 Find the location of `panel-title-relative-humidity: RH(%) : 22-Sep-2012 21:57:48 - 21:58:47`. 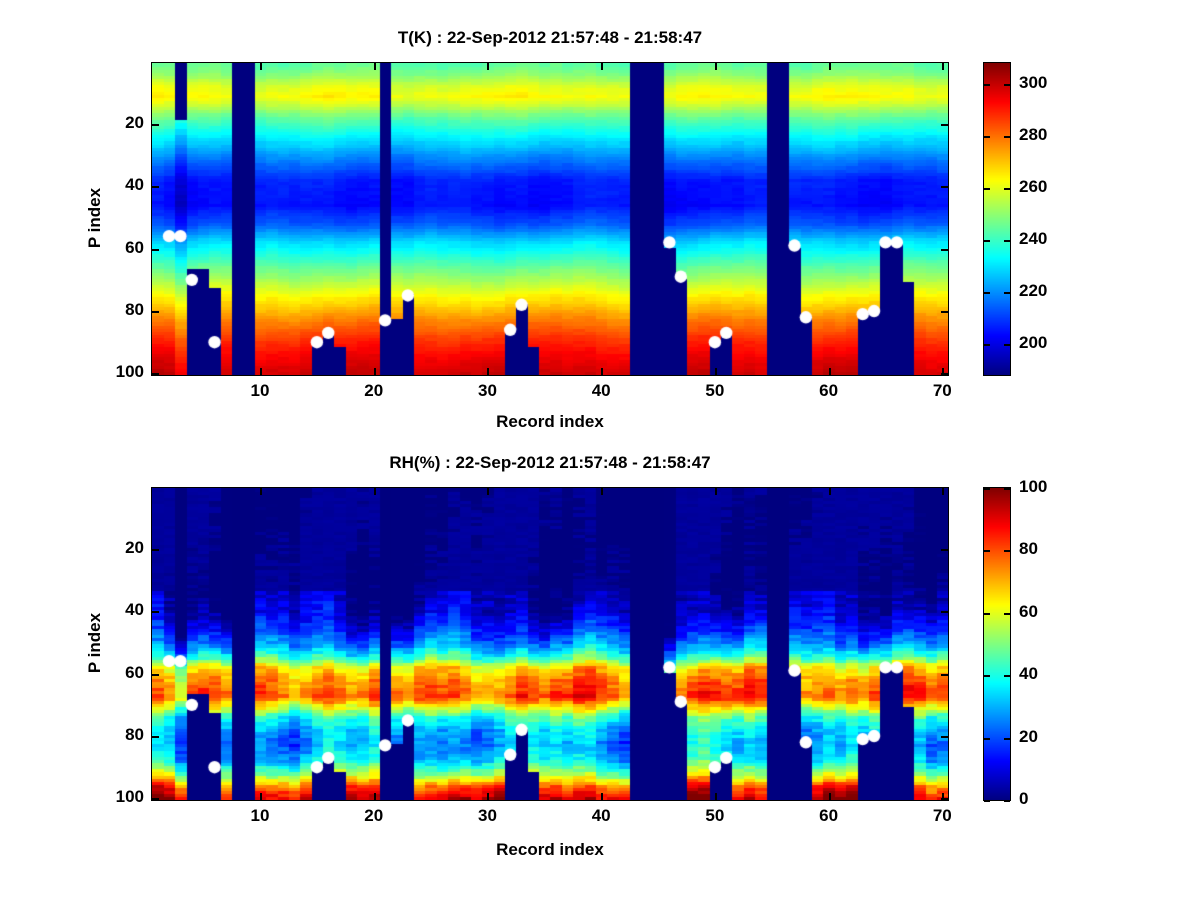

panel-title-relative-humidity: RH(%) : 22-Sep-2012 21:57:48 - 21:58:47 is located at coordinates (550, 462).